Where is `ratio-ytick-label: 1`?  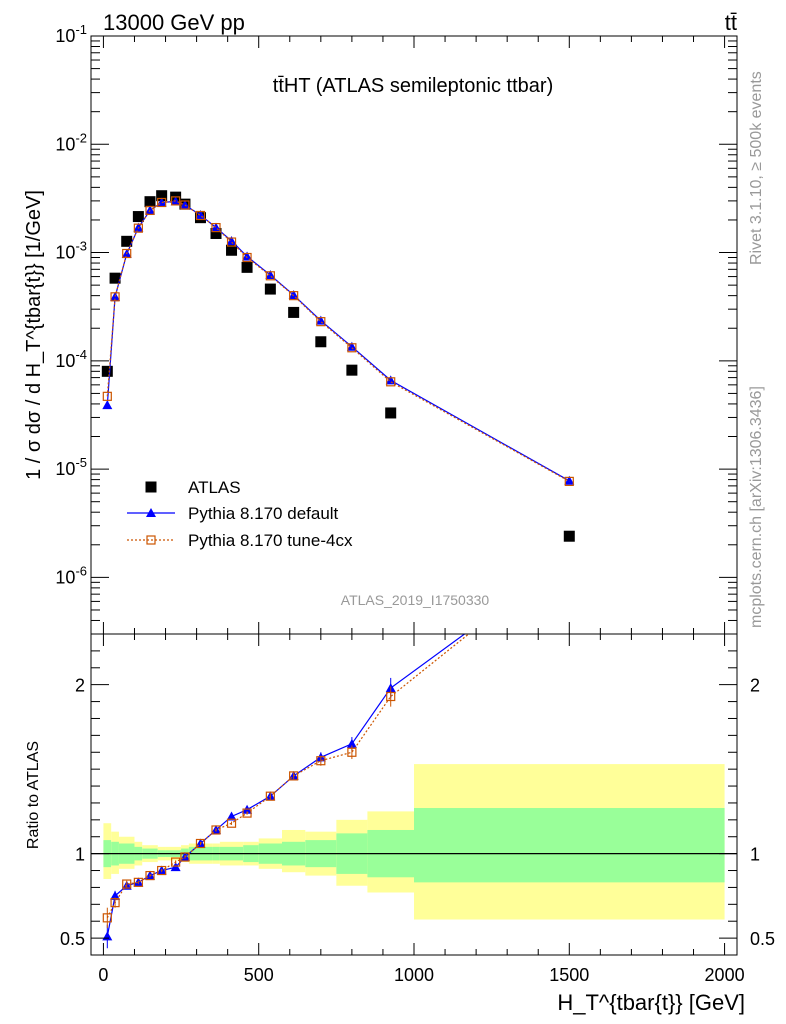
ratio-ytick-label: 1 is located at coordinates (80, 855).